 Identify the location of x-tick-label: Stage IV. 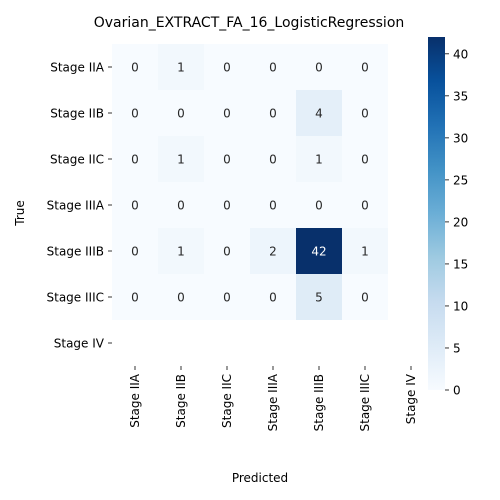
(411, 398).